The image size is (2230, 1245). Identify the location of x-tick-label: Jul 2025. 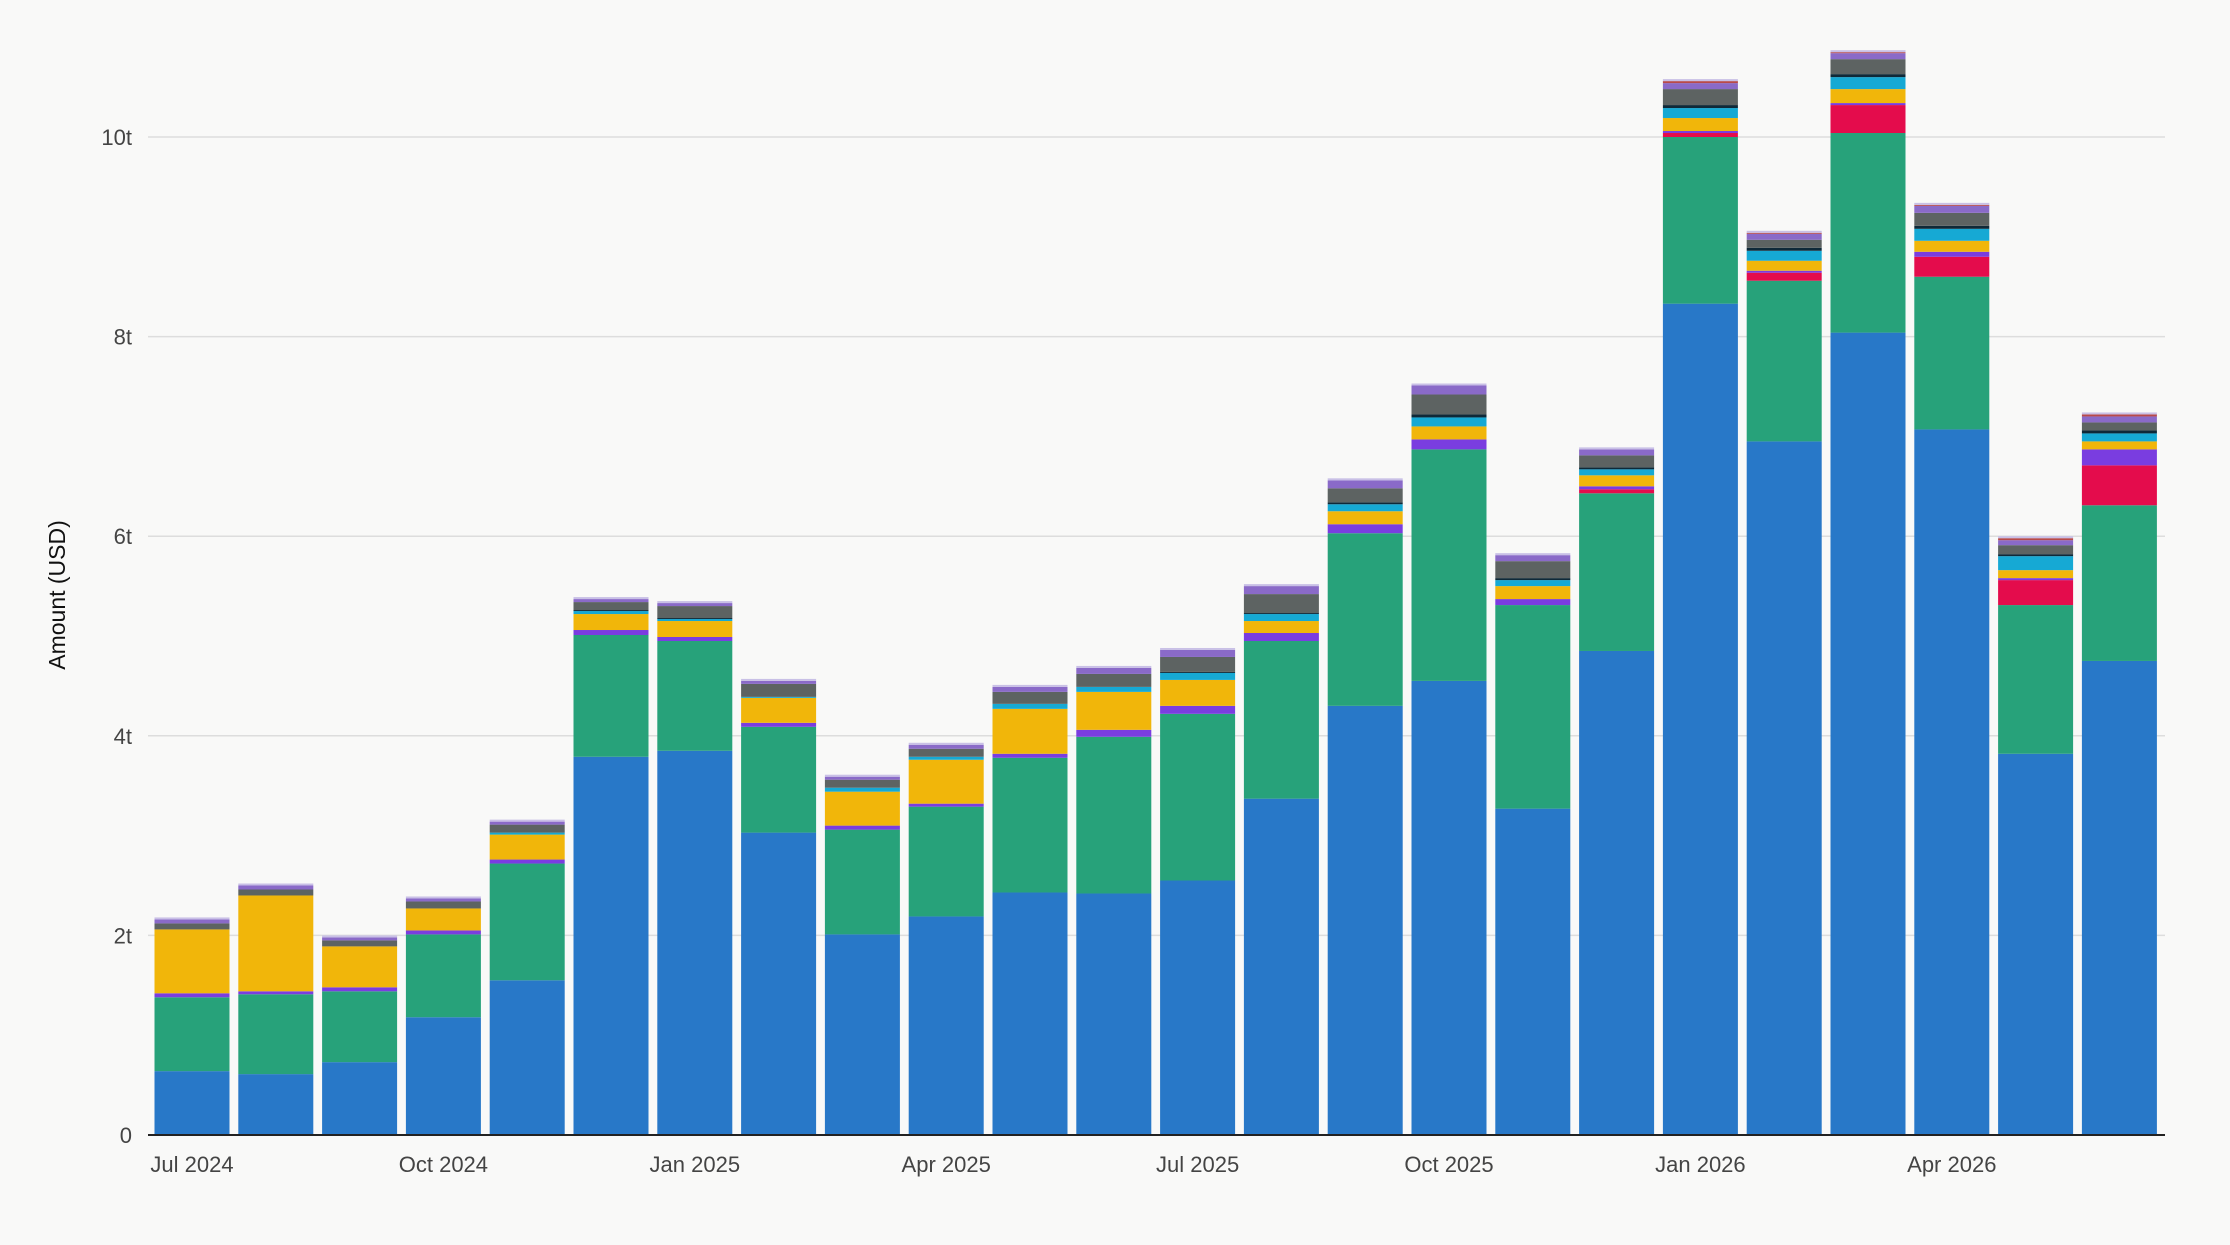
(1197, 1164).